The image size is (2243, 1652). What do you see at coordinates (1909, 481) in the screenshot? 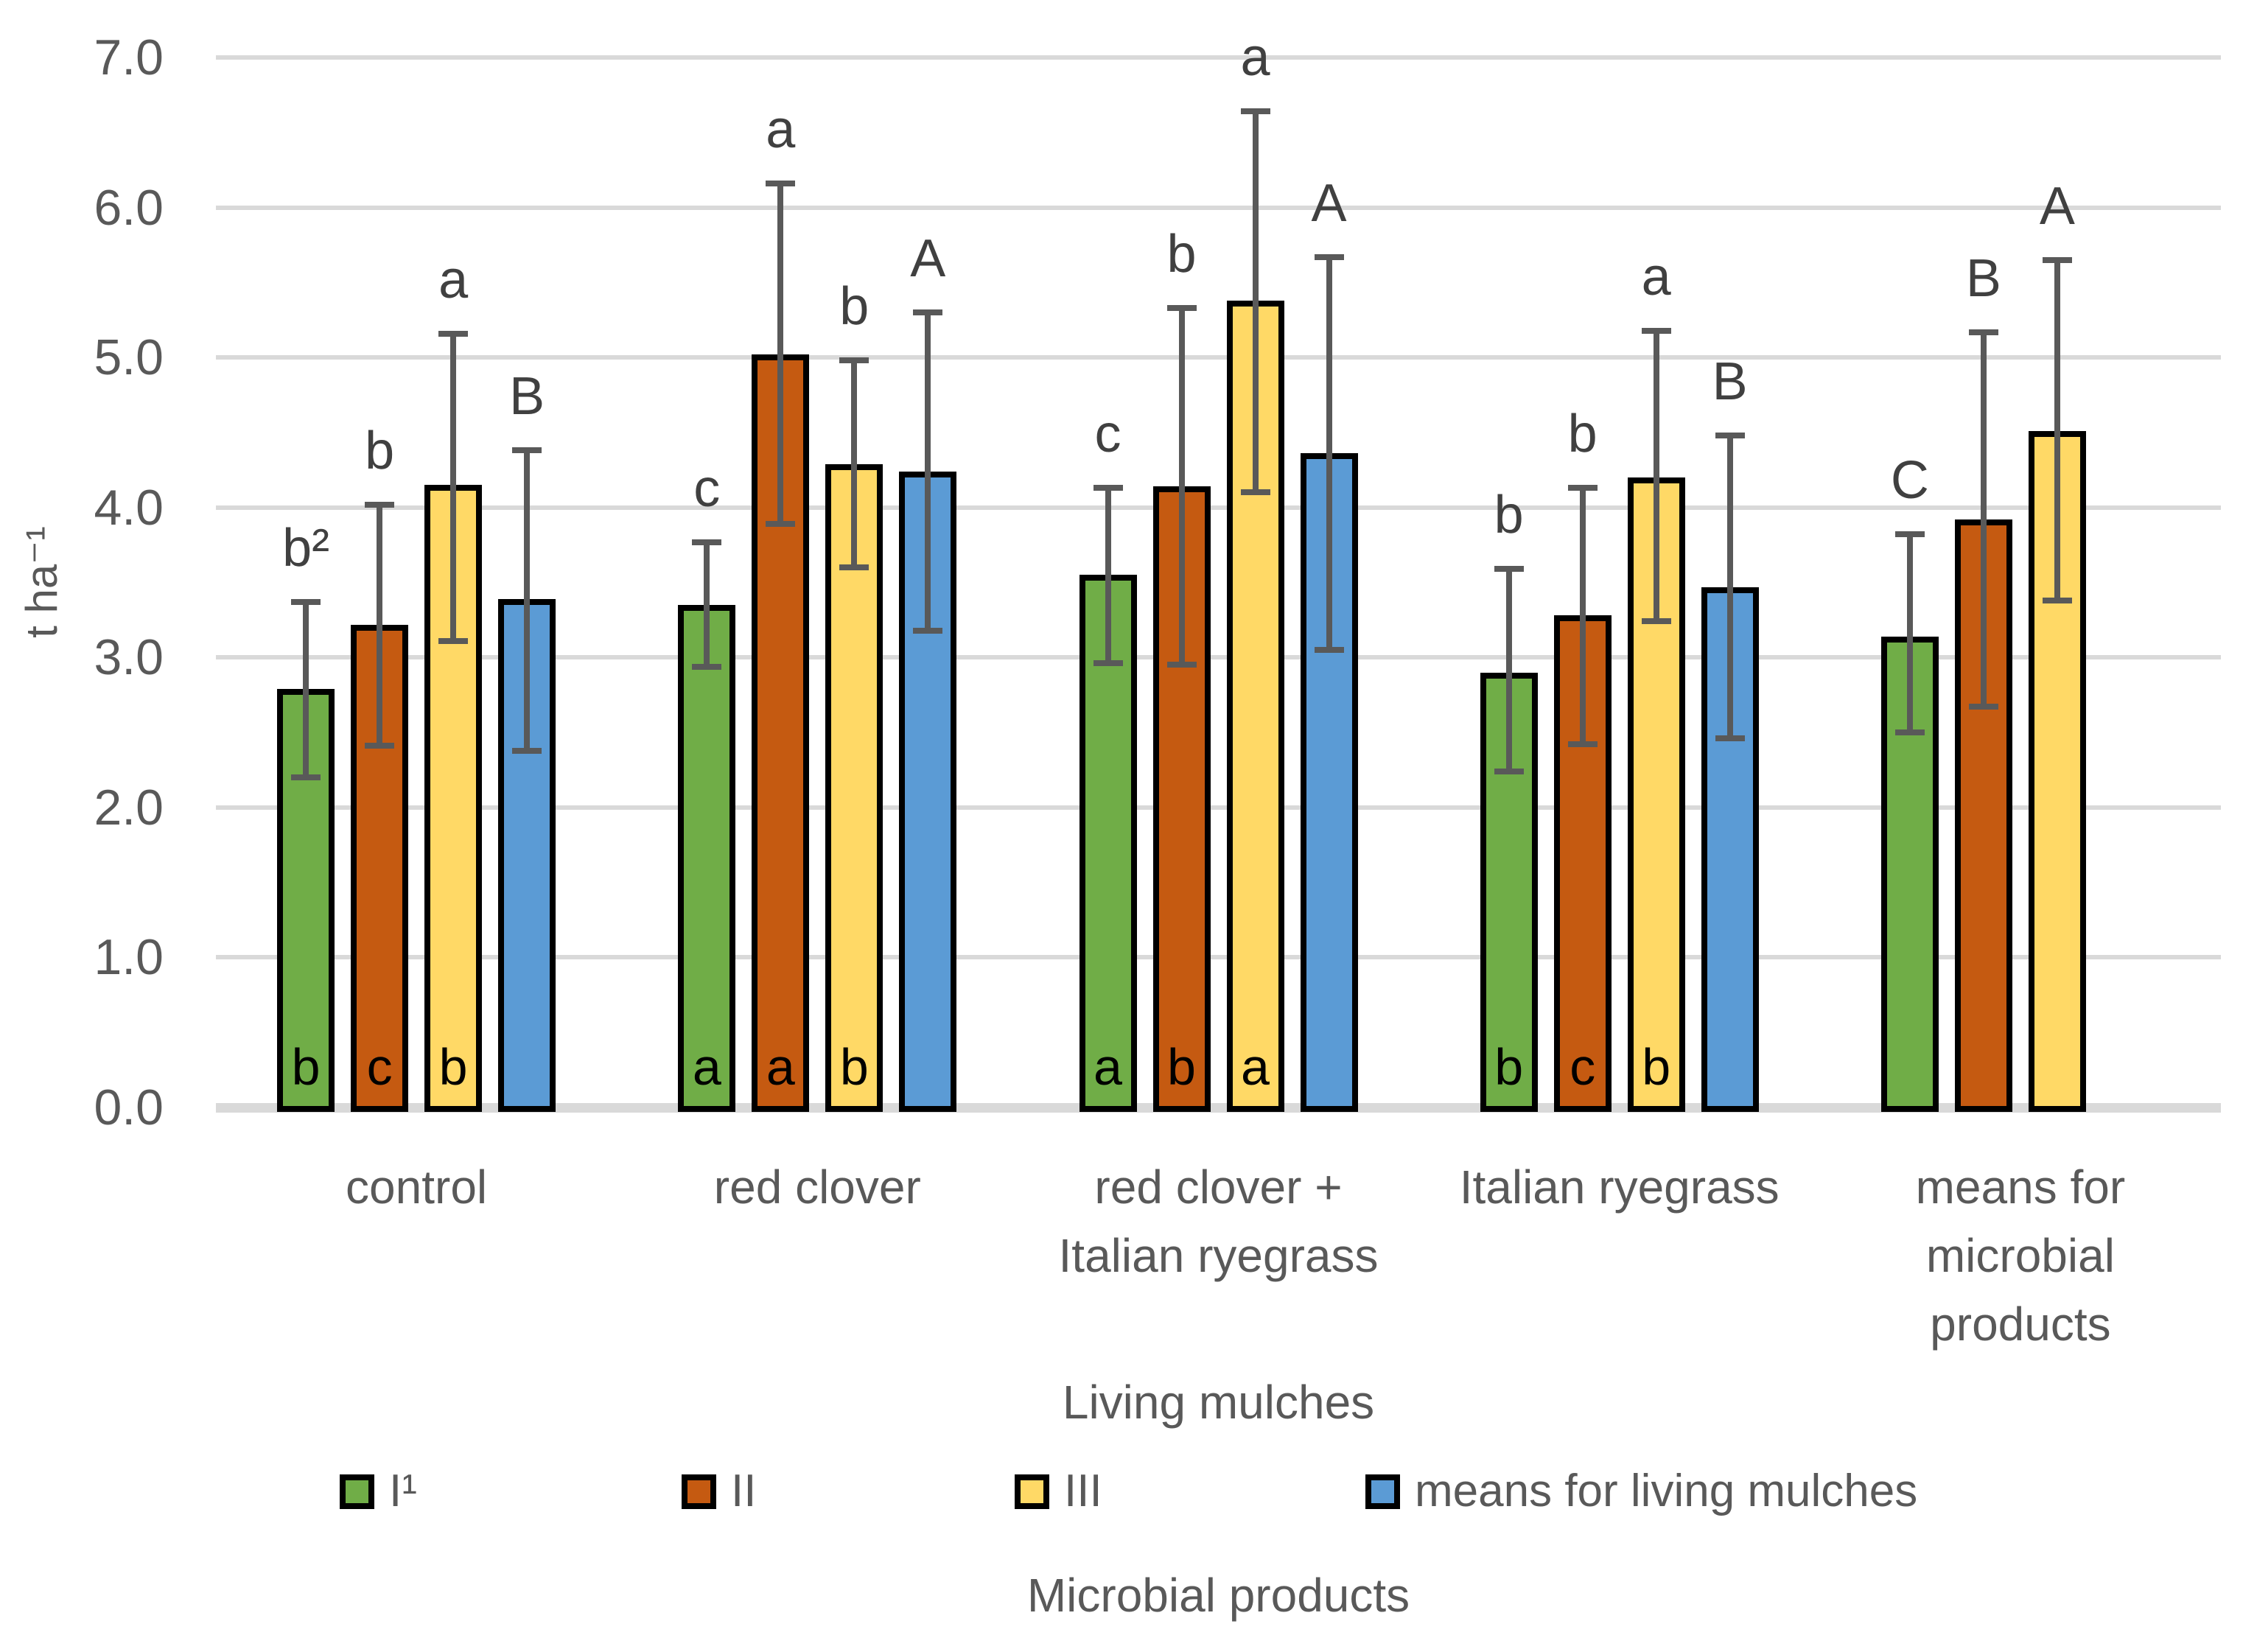
I see `significance-letter: C` at bounding box center [1909, 481].